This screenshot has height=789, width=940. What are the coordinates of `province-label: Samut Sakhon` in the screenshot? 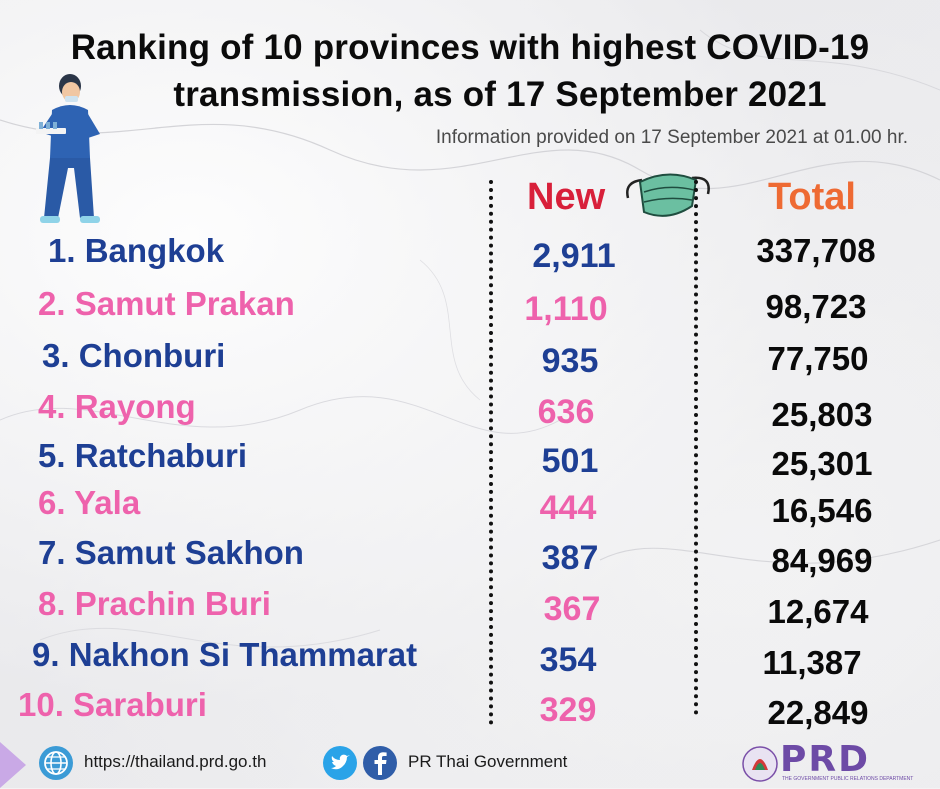 It's located at (189, 552).